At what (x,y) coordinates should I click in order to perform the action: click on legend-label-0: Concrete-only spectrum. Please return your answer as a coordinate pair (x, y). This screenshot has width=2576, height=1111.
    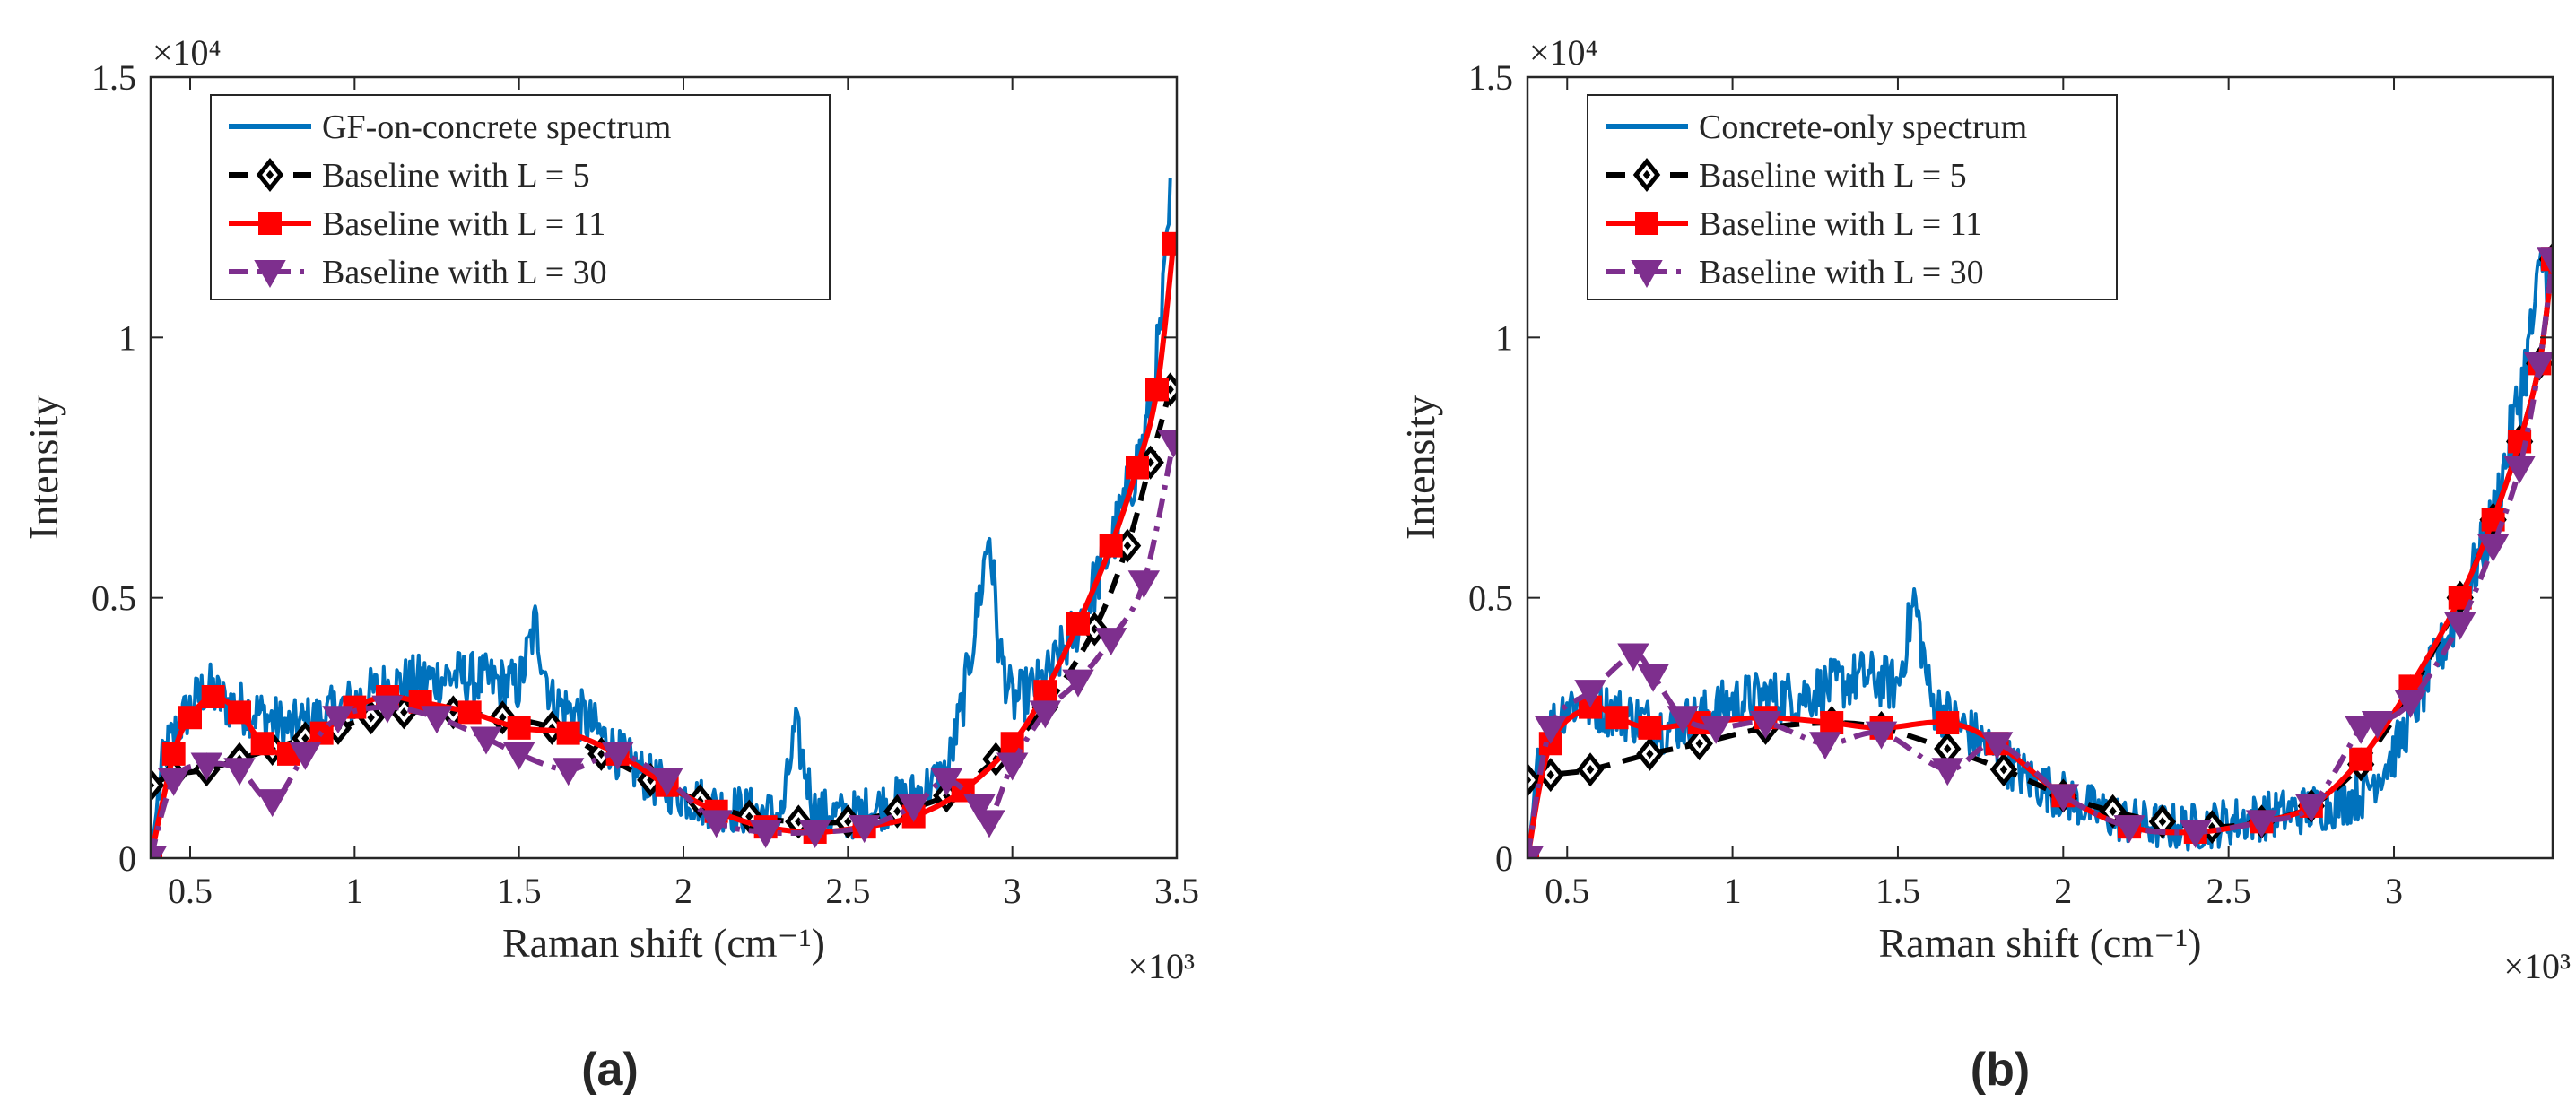
    Looking at the image, I should click on (1863, 127).